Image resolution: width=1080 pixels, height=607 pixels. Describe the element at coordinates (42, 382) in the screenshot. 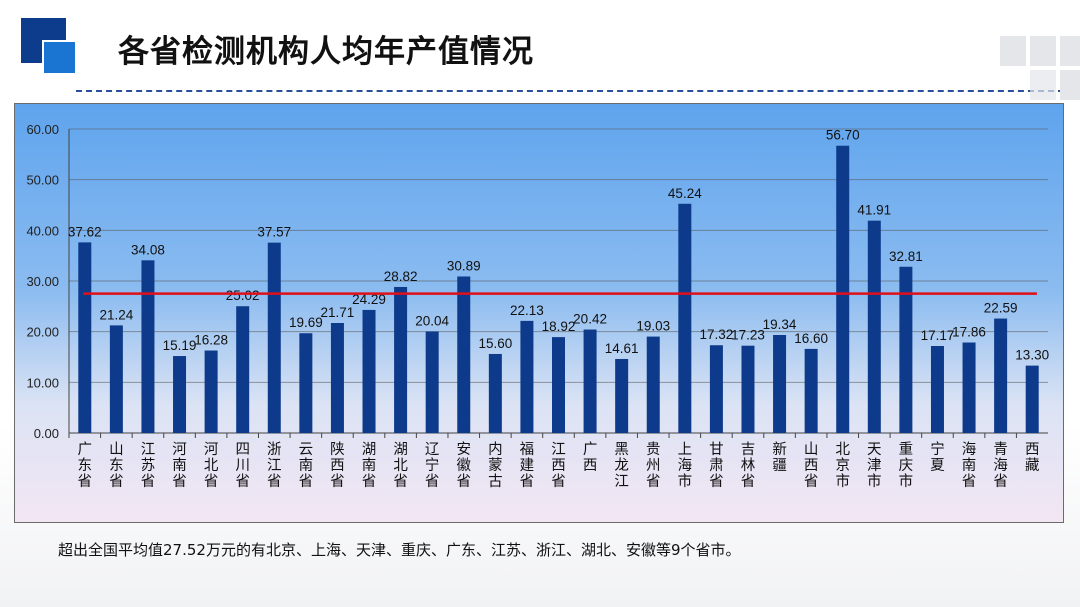

I see `y-tick-label: 10.00` at that location.